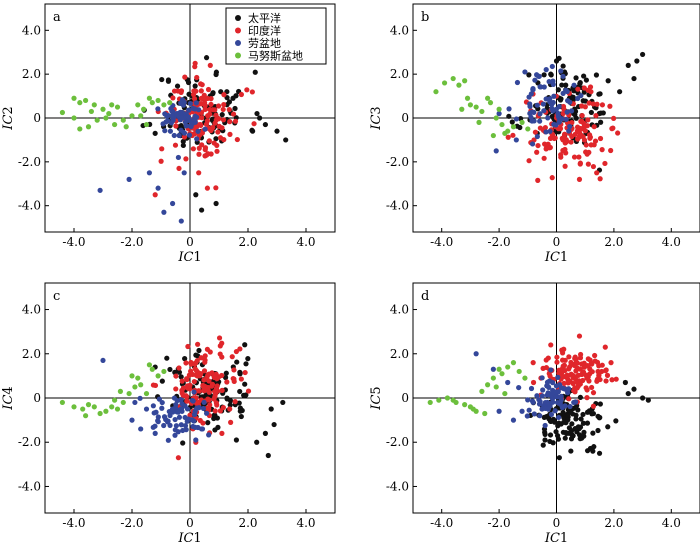 The width and height of the screenshot is (700, 543). What do you see at coordinates (189, 537) in the screenshot?
I see `x-axis-title: IC1` at bounding box center [189, 537].